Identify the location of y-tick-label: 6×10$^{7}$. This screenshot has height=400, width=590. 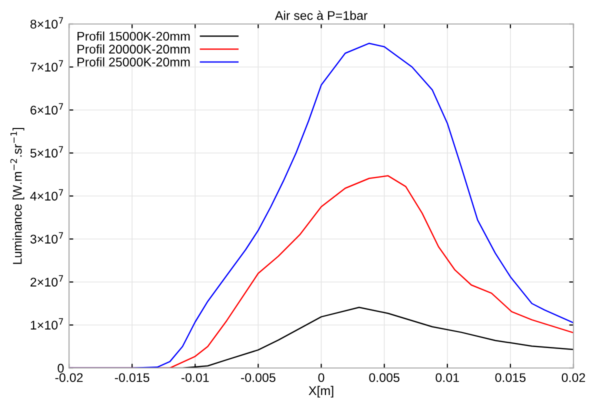
(47, 109).